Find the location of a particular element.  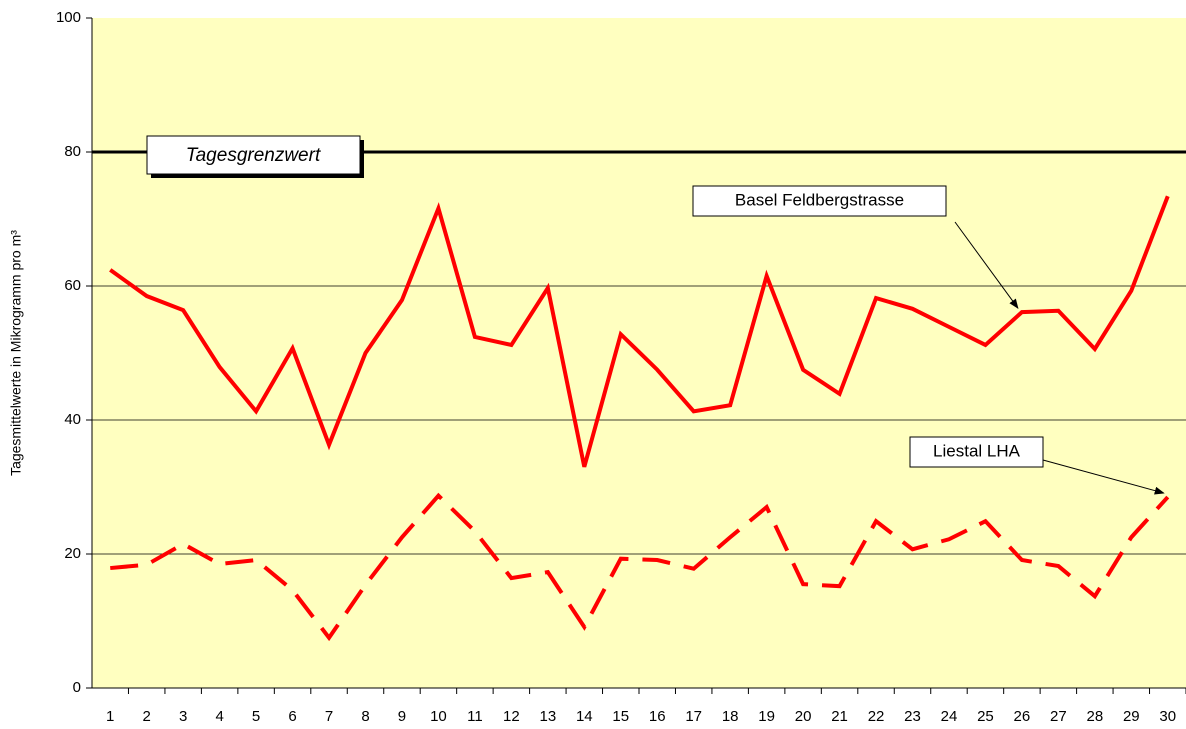

x-tick-label: 23 is located at coordinates (912, 716).